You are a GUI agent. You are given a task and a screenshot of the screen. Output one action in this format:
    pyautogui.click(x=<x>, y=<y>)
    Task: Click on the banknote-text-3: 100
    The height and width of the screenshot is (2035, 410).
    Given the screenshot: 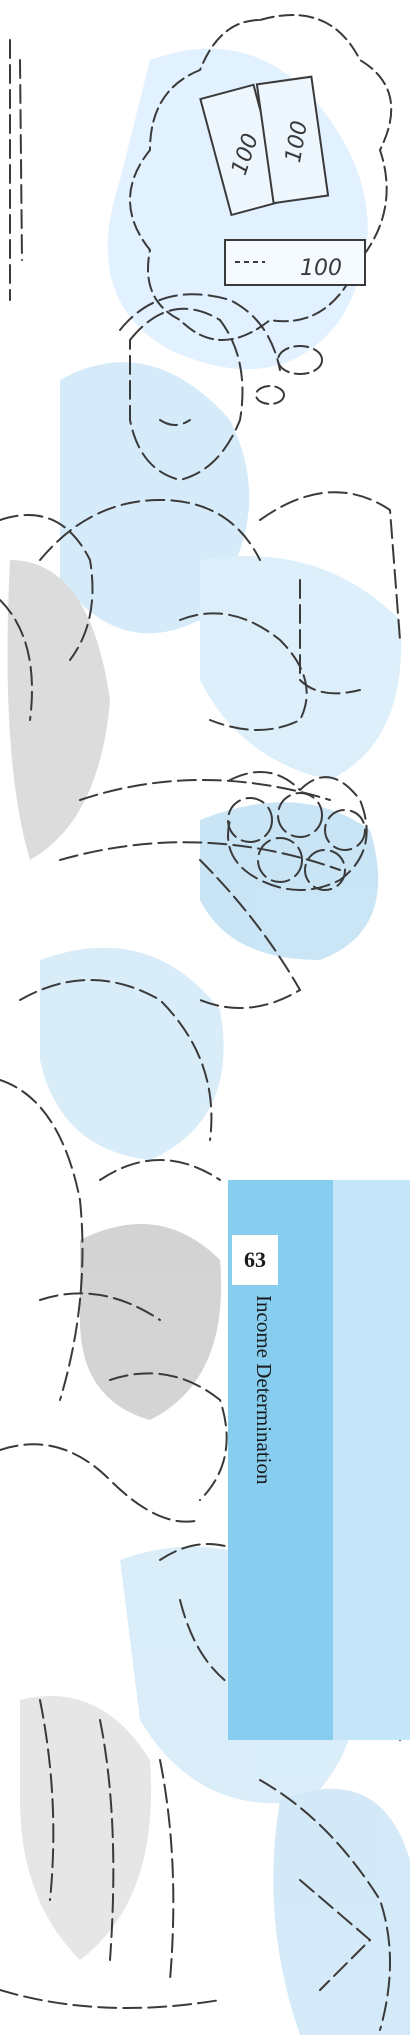 What is the action you would take?
    pyautogui.click(x=321, y=268)
    